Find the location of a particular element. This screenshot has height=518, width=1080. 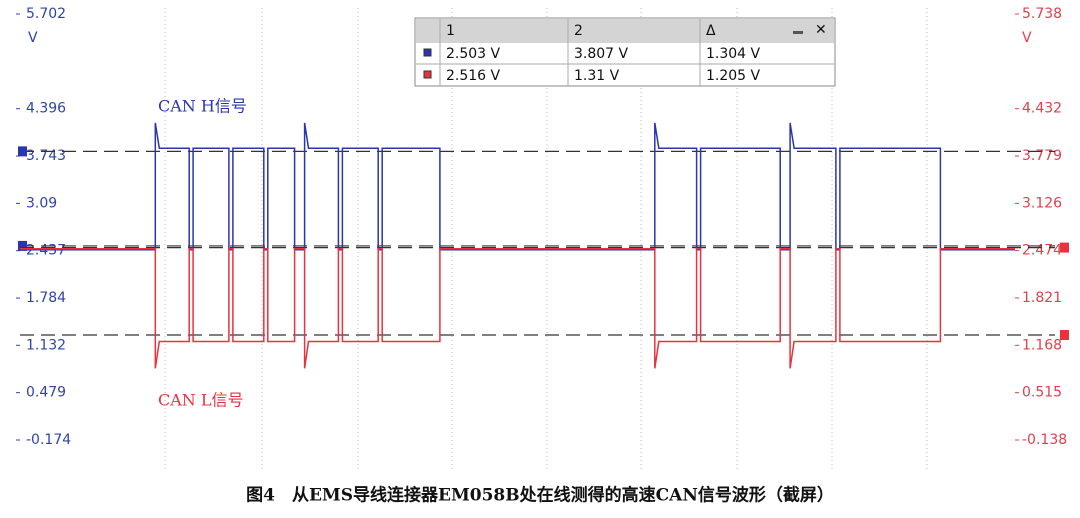

close-icon: ✕ is located at coordinates (821, 30).